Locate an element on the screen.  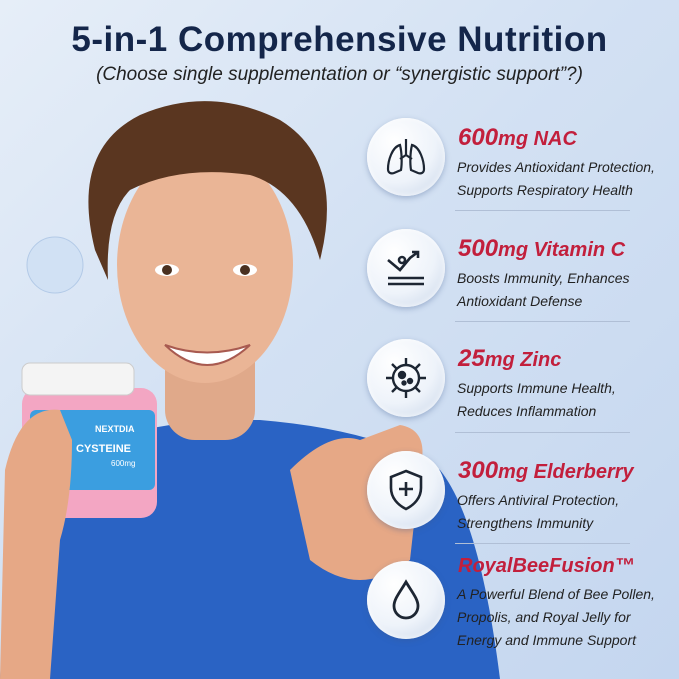
bubble-decoration is located at coordinates (55, 265).